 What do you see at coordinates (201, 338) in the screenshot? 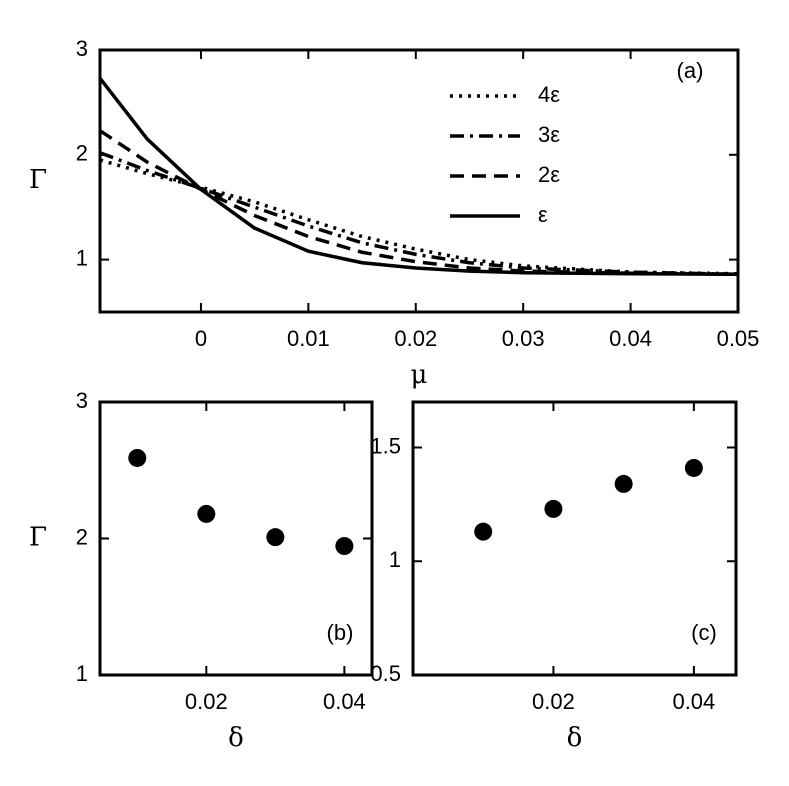
I see `x-tick-label: 0` at bounding box center [201, 338].